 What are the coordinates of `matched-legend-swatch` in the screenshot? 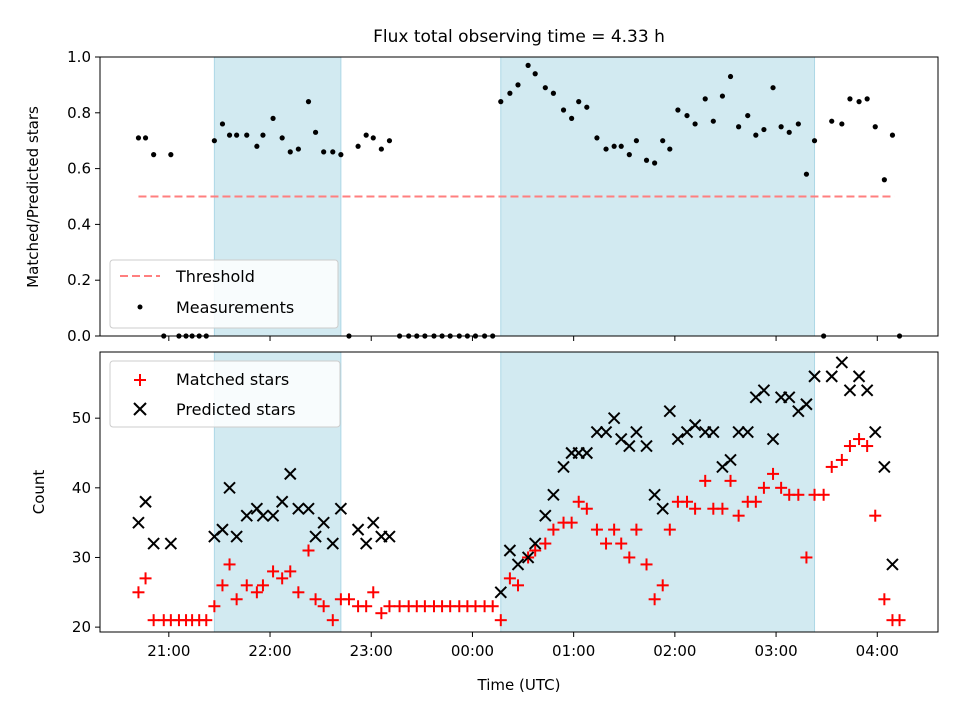 It's located at (140, 380).